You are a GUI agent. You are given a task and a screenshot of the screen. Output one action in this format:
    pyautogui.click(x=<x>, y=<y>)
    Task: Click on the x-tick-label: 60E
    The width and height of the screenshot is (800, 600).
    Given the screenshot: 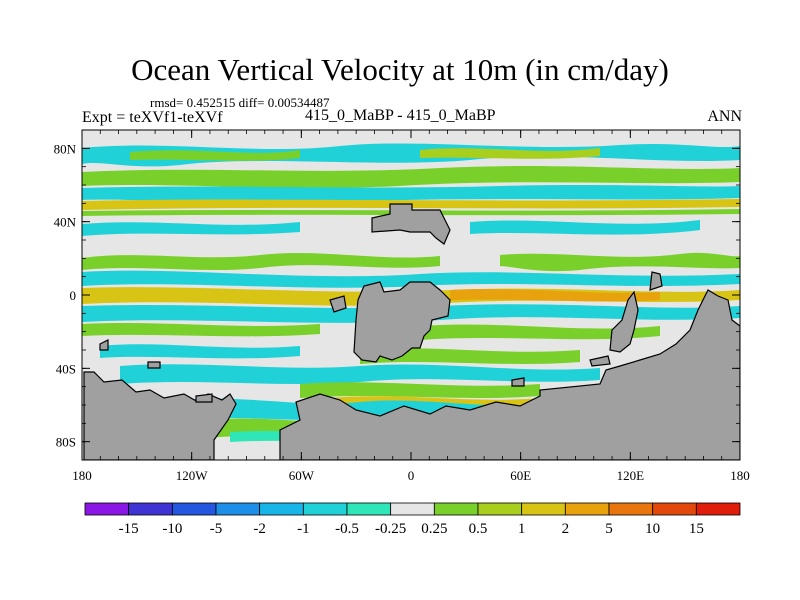 What is the action you would take?
    pyautogui.click(x=520, y=475)
    